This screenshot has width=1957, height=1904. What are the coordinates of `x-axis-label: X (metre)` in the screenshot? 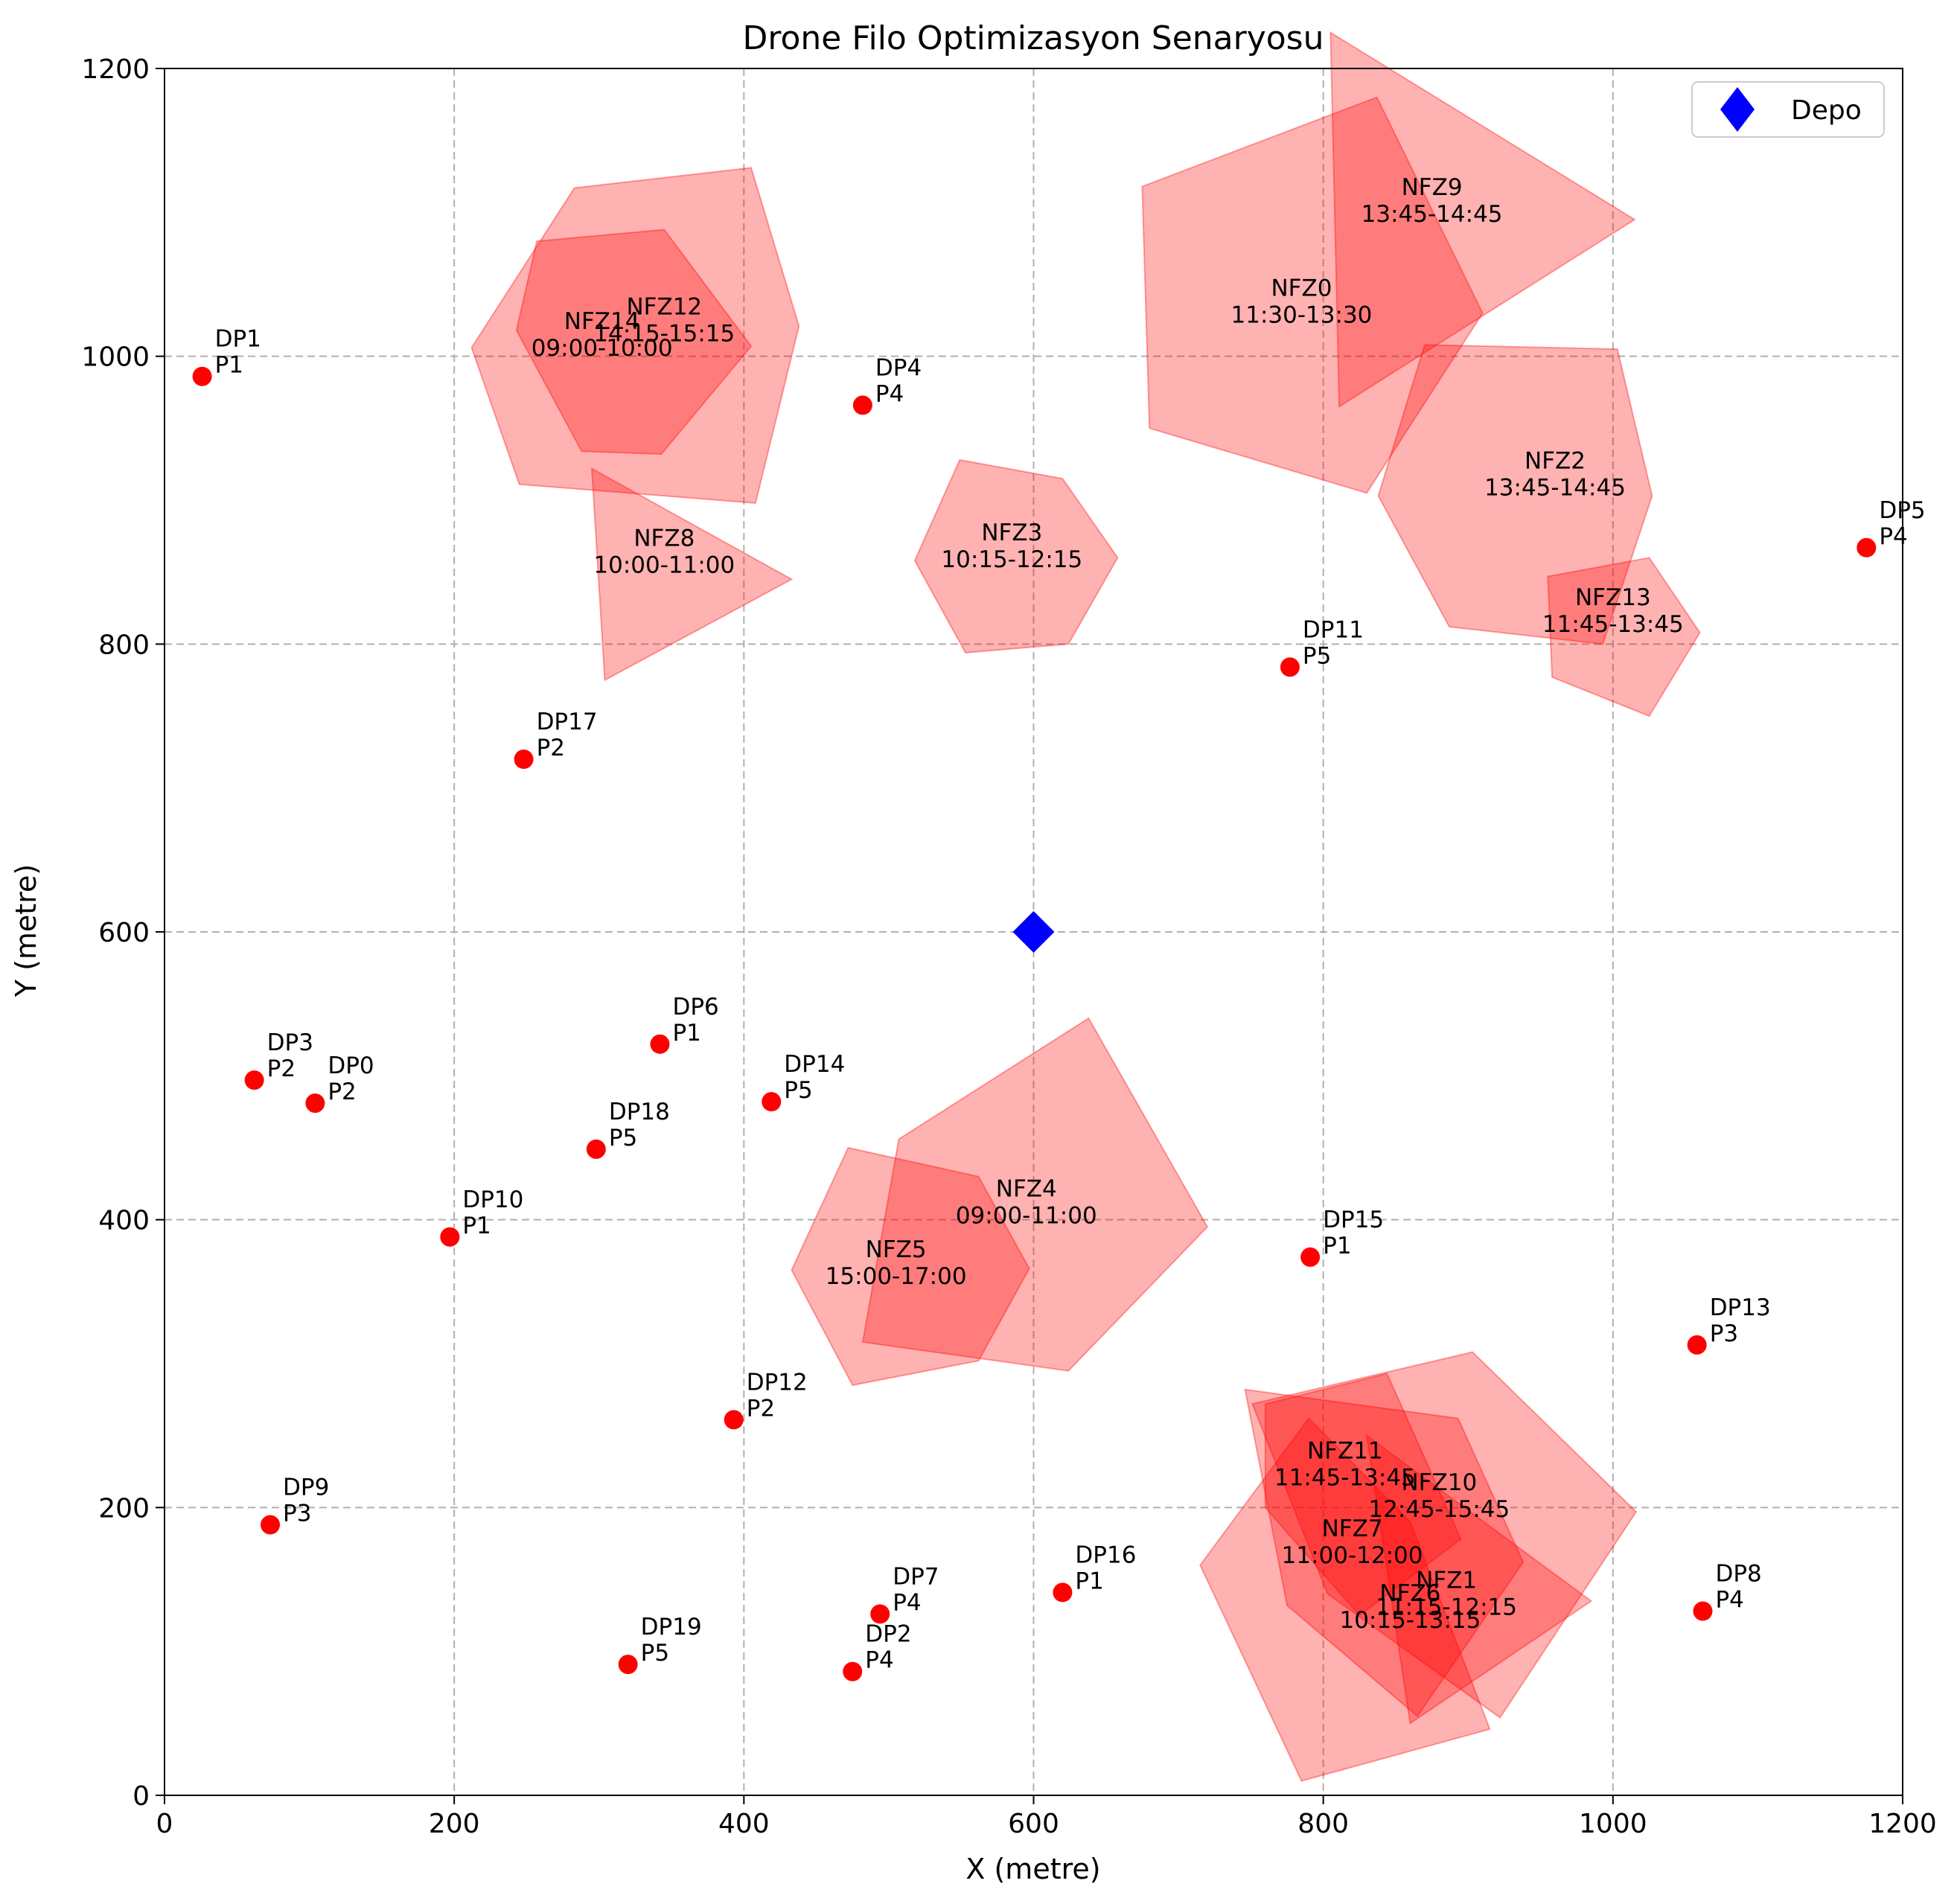 It's located at (1032, 1869).